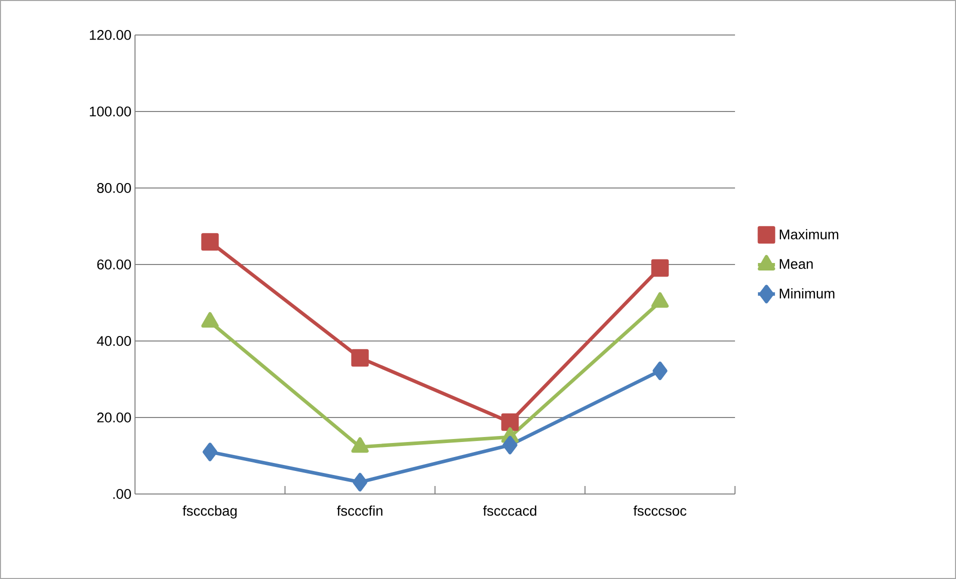 The image size is (956, 579). What do you see at coordinates (114, 188) in the screenshot?
I see `y-tick-label: 80.00` at bounding box center [114, 188].